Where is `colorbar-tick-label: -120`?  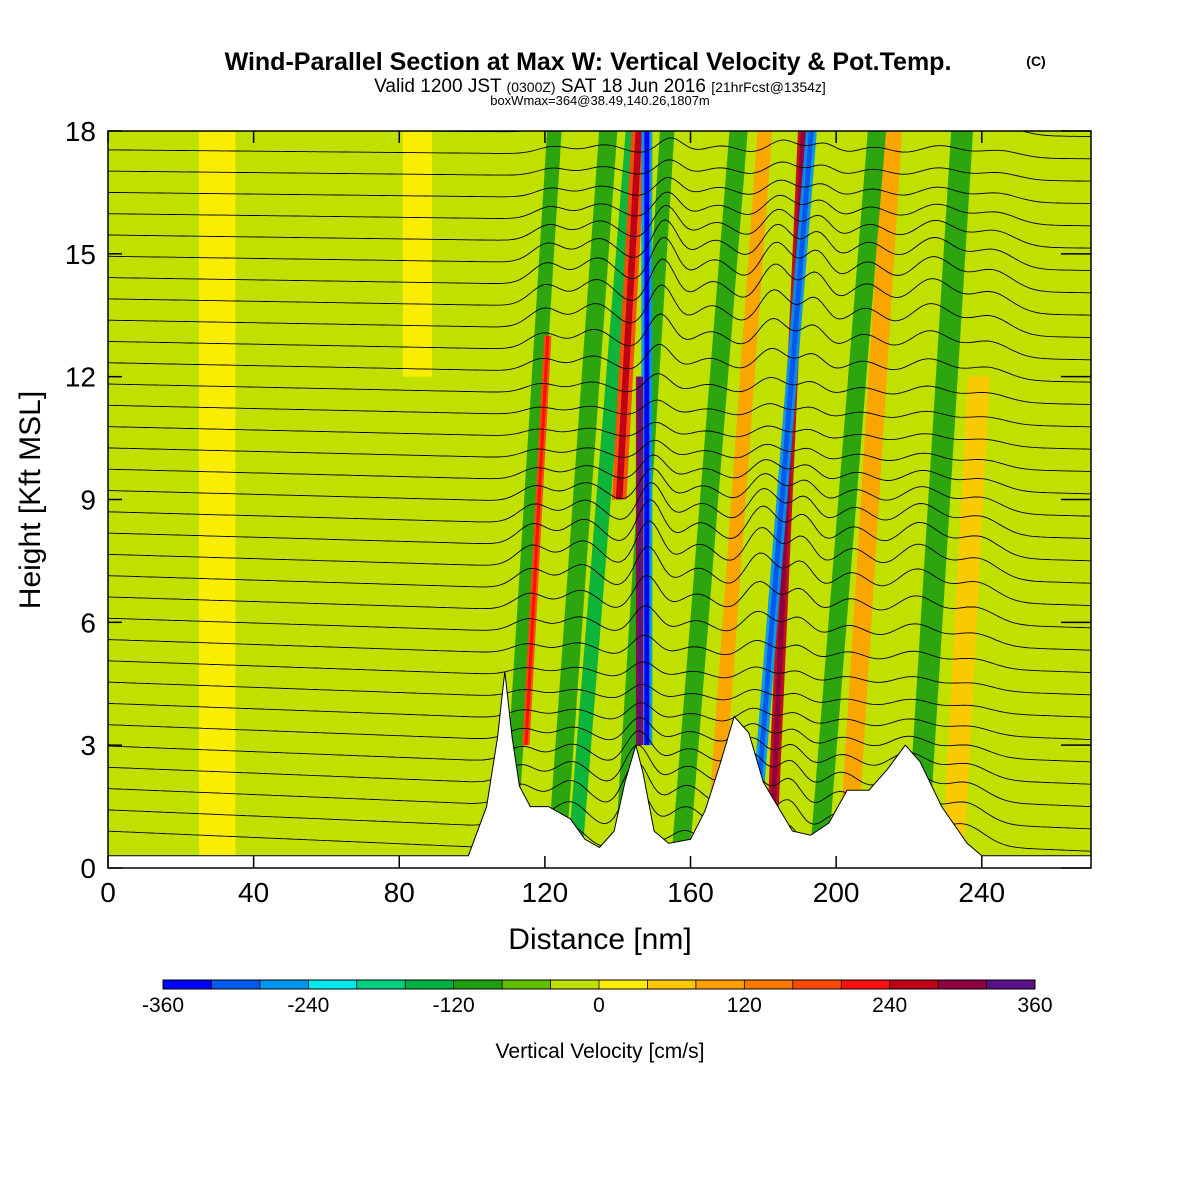
colorbar-tick-label: -120 is located at coordinates (454, 1005).